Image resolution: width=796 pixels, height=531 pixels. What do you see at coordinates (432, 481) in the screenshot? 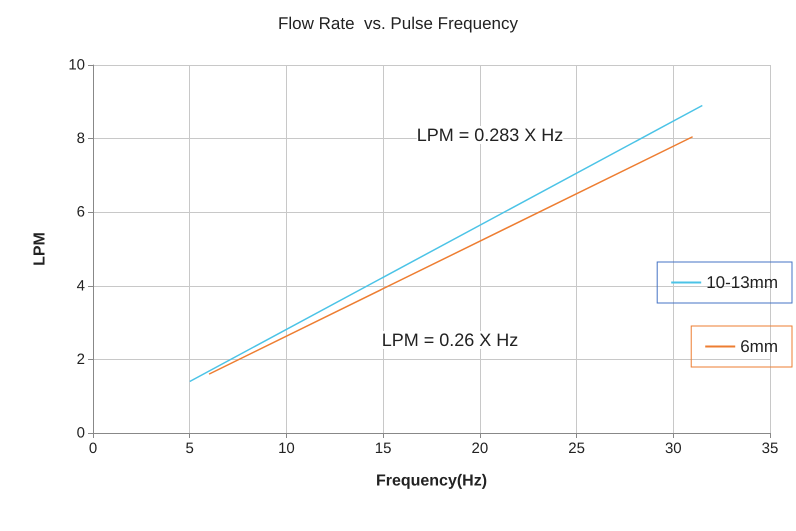
I see `x-axis-title: Frequency(Hz)` at bounding box center [432, 481].